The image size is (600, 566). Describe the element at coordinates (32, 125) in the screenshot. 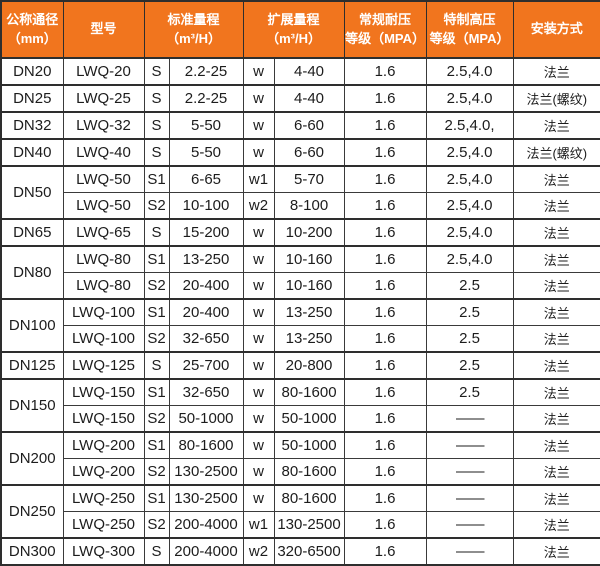

I see `cell-dn: DN32` at that location.